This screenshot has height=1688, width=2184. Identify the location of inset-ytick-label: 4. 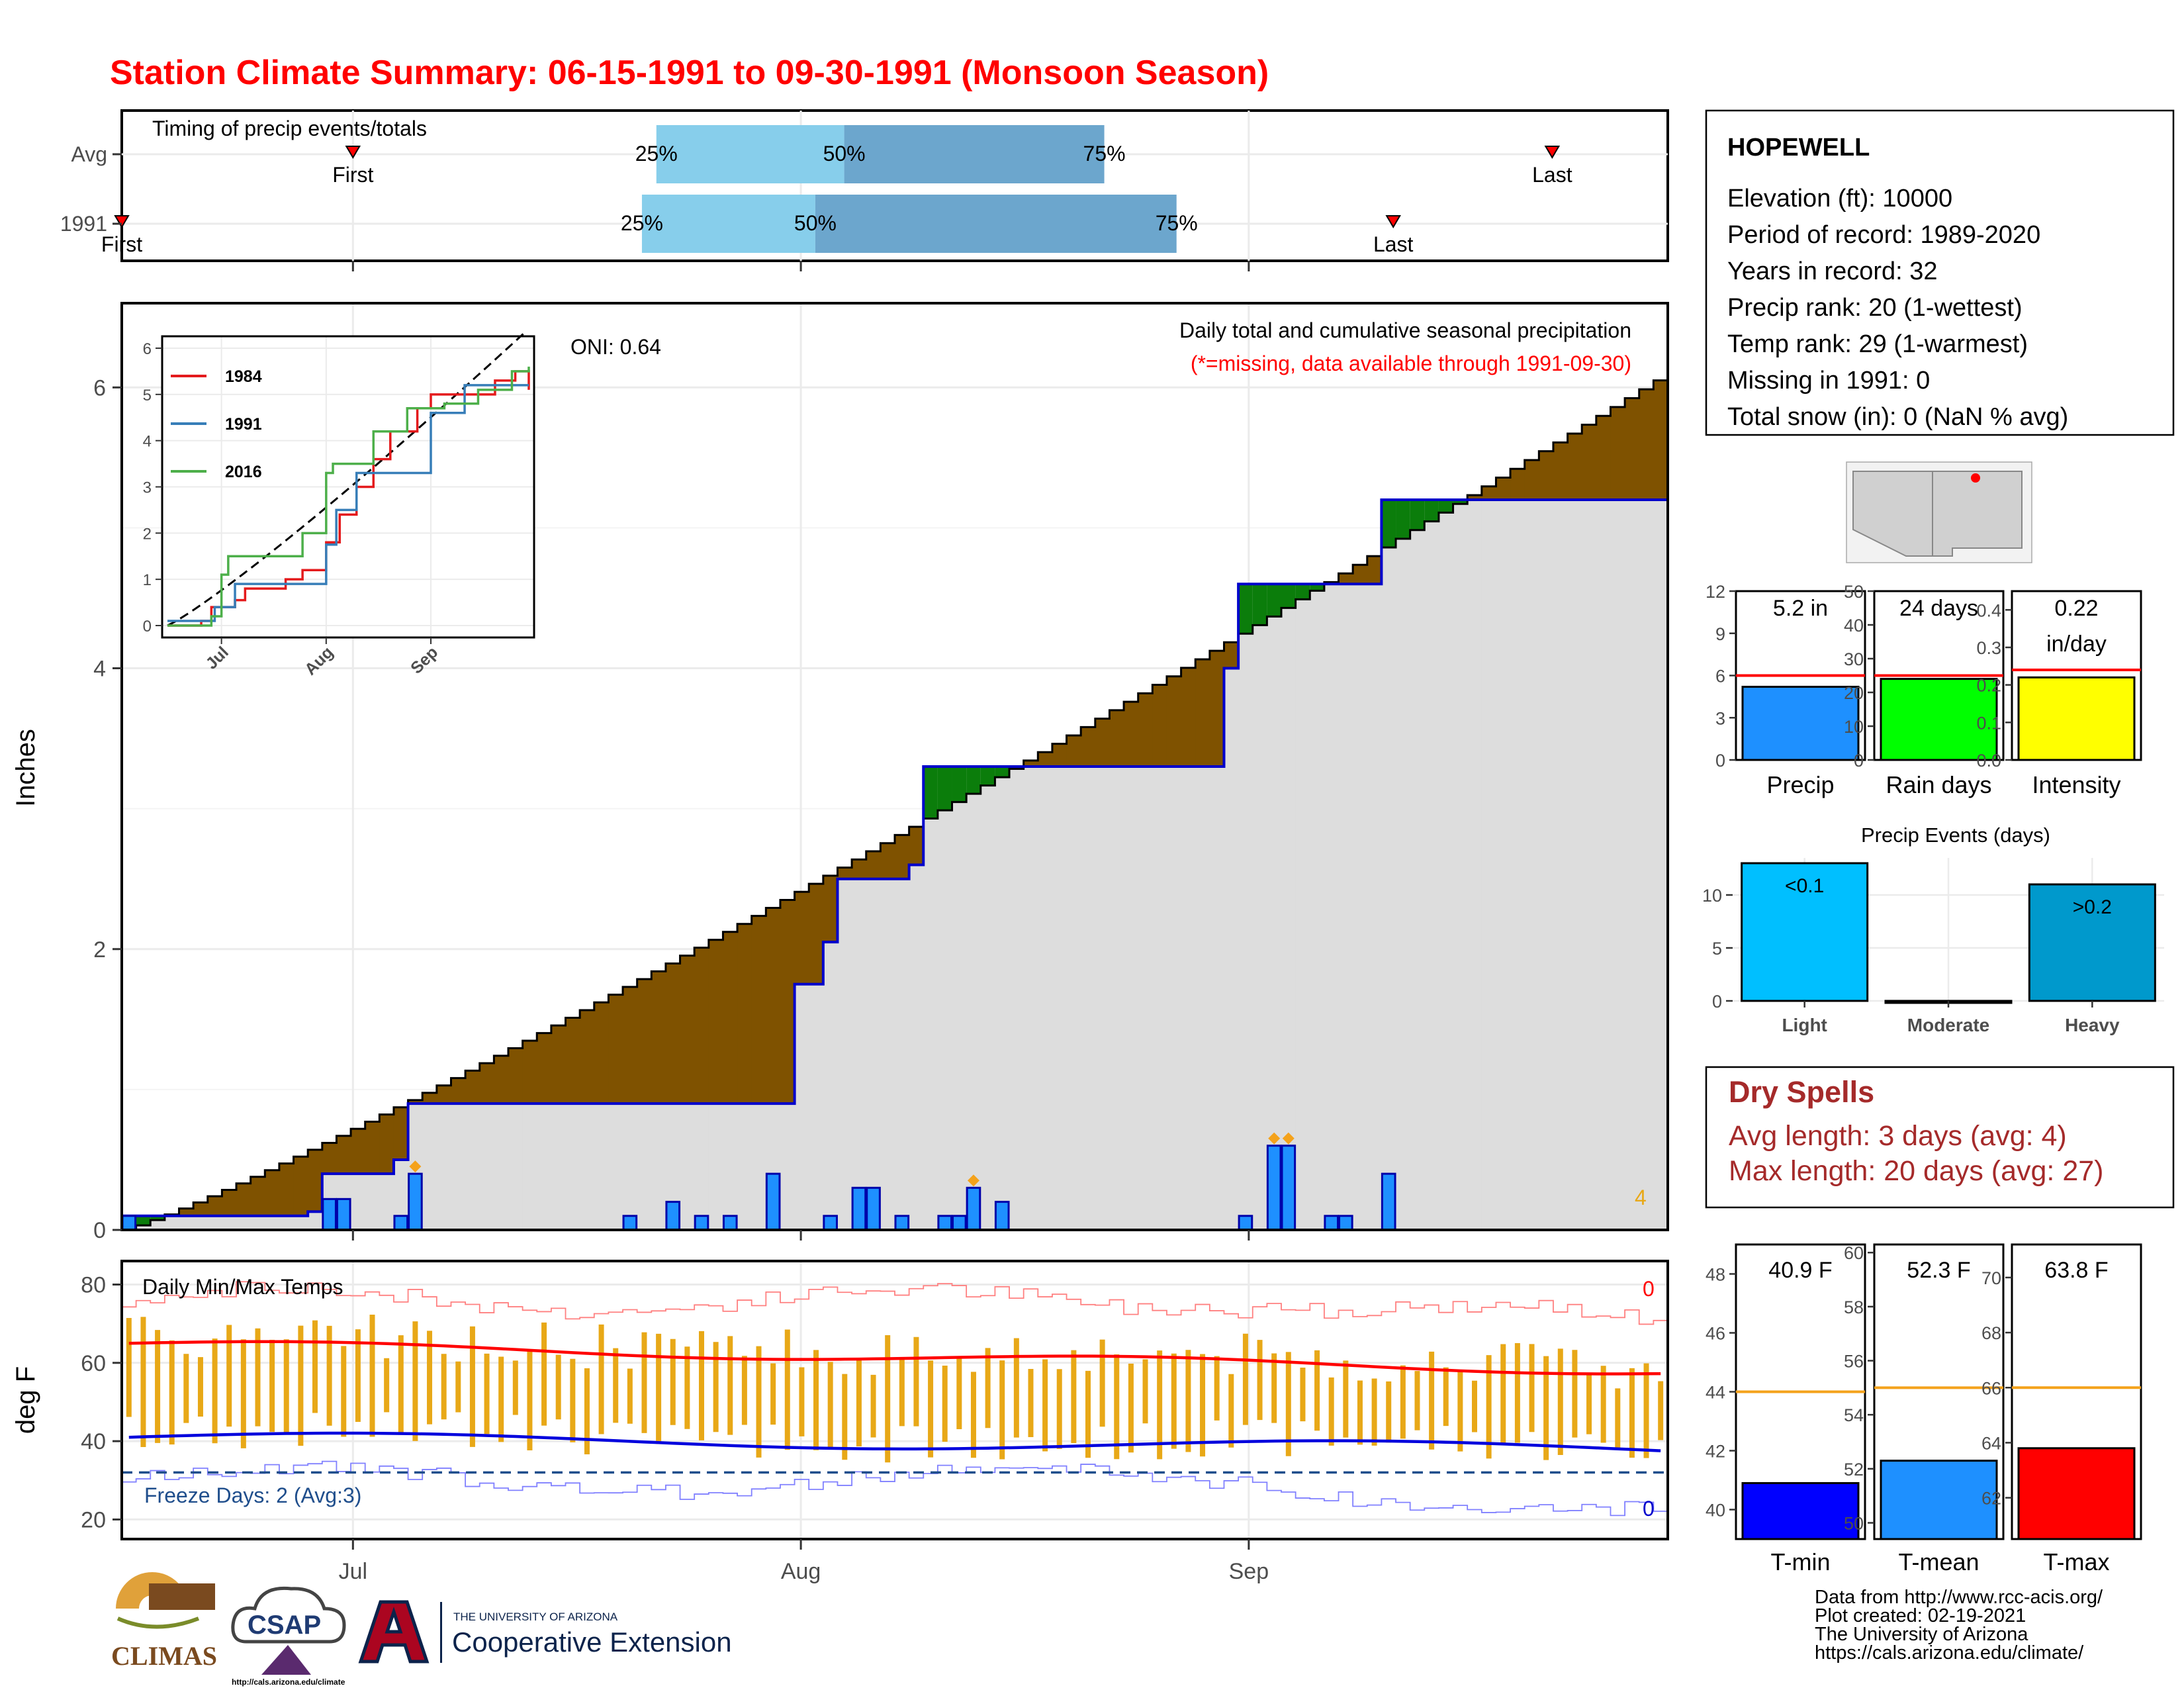
(147, 442).